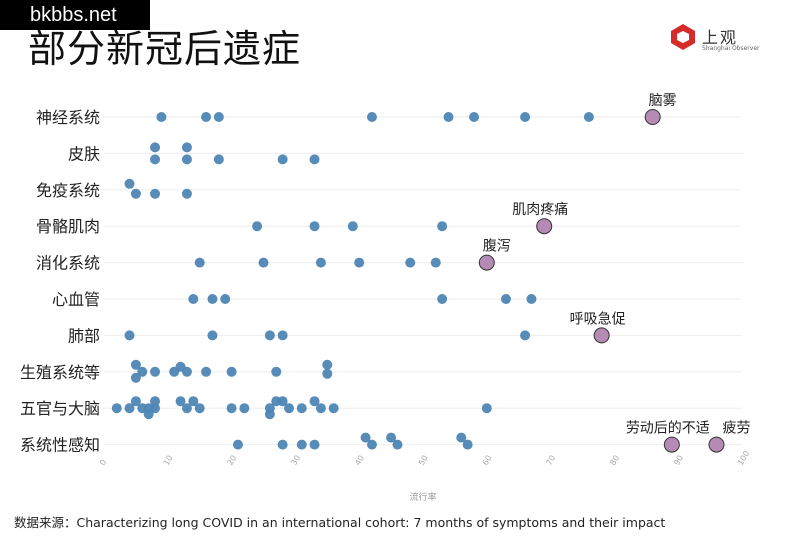 The width and height of the screenshot is (800, 542). I want to click on x-tick-label: 10, so click(168, 460).